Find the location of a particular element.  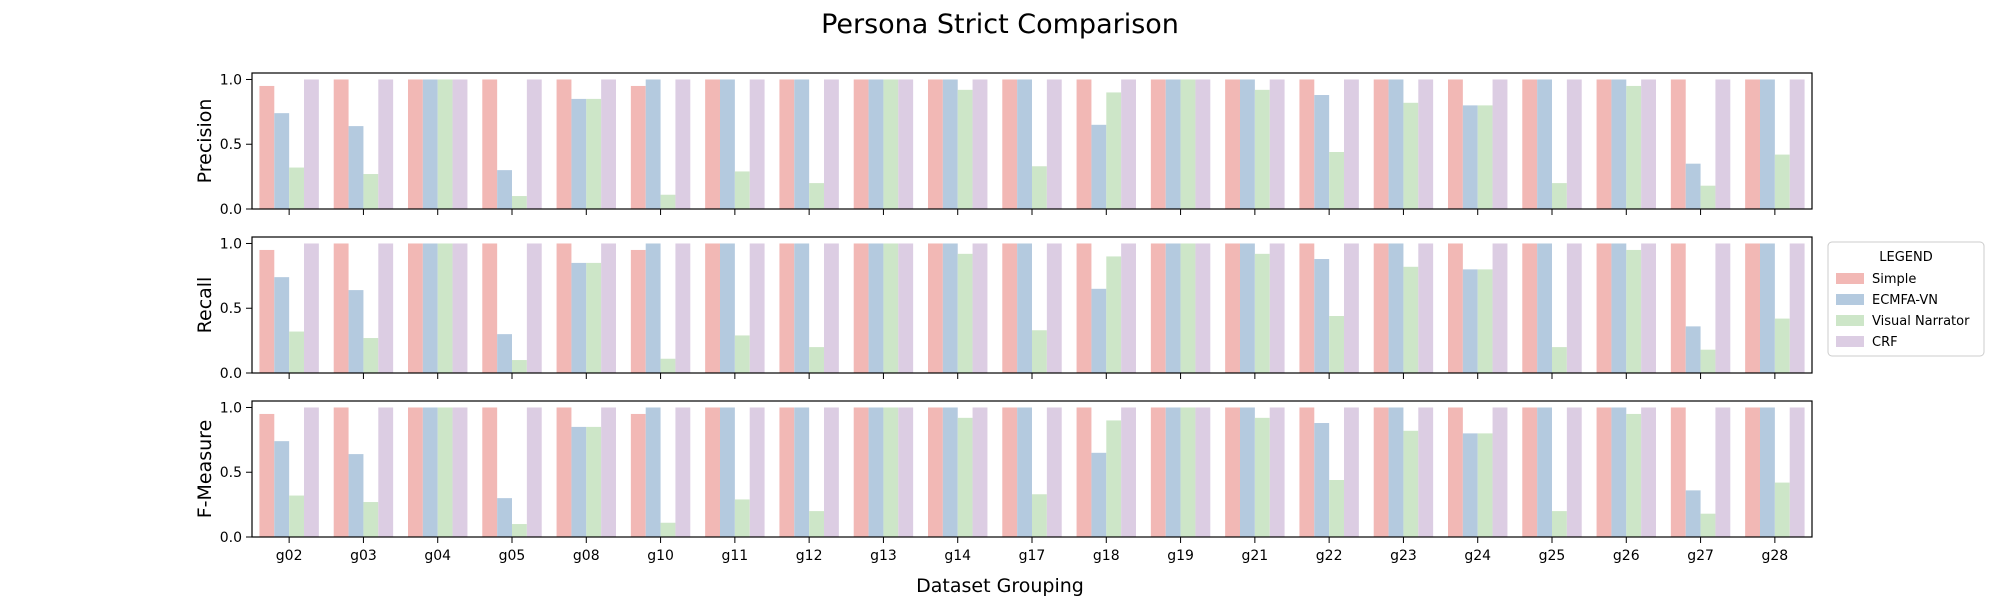

bar-recall-ecmfa-vn-g03 is located at coordinates (356, 331).